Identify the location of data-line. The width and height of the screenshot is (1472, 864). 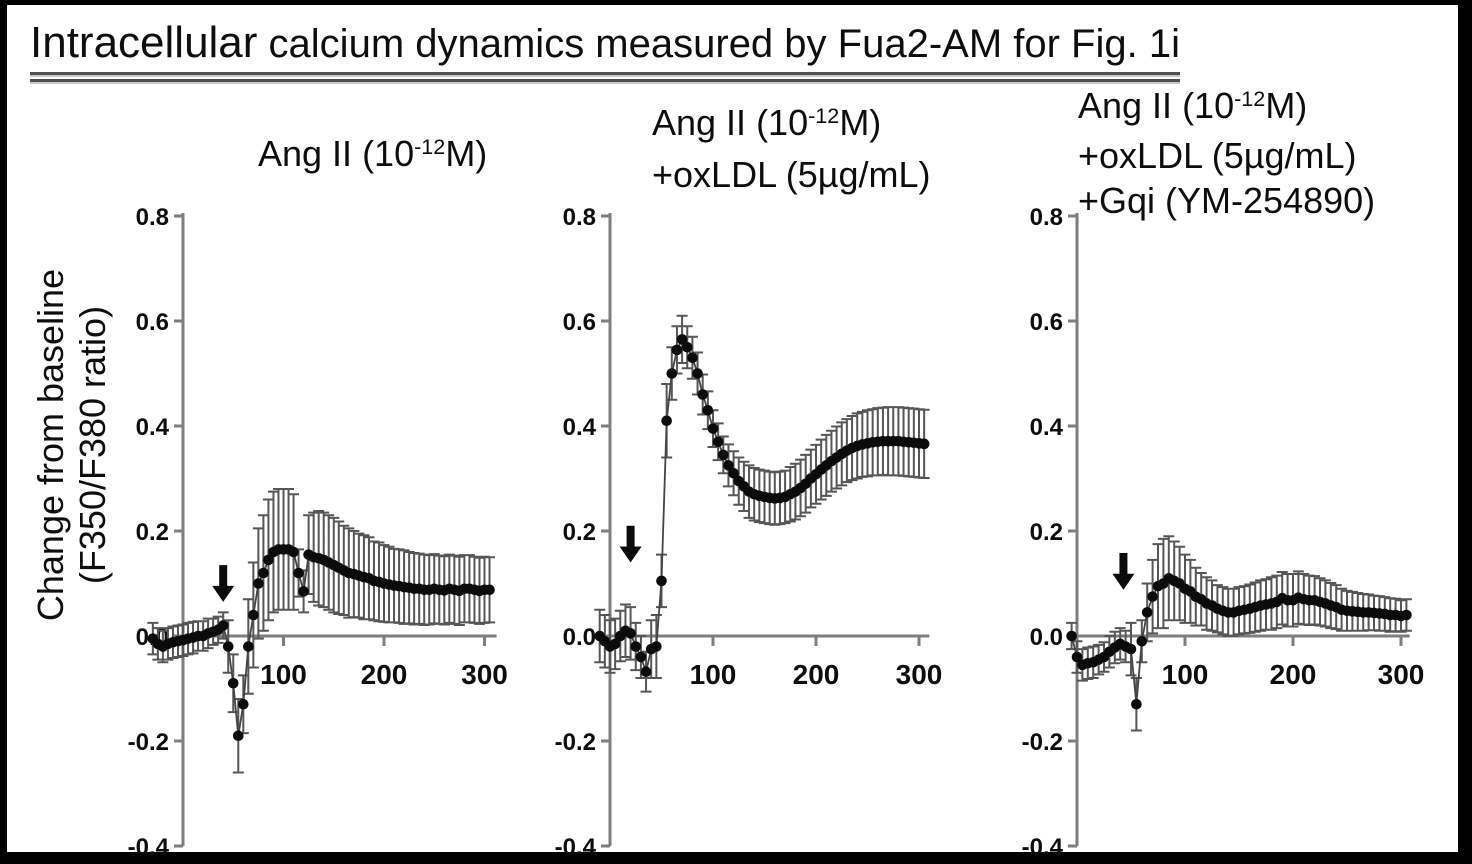
(762, 506).